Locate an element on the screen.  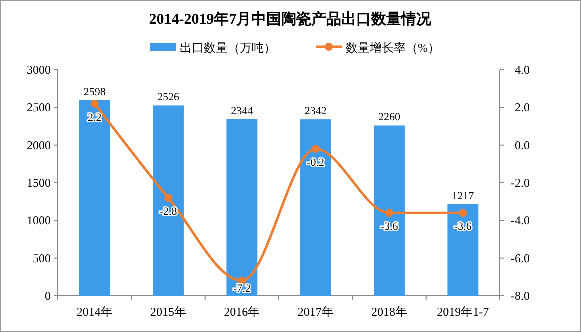
x-tick-label: 2018年 is located at coordinates (390, 312).